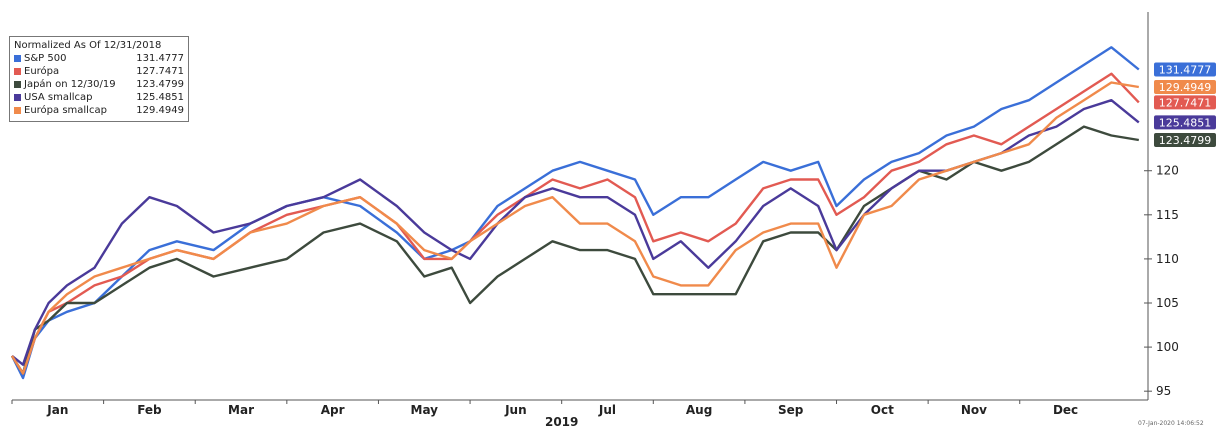 The image size is (1218, 434). I want to click on x-tick-label: Nov, so click(974, 410).